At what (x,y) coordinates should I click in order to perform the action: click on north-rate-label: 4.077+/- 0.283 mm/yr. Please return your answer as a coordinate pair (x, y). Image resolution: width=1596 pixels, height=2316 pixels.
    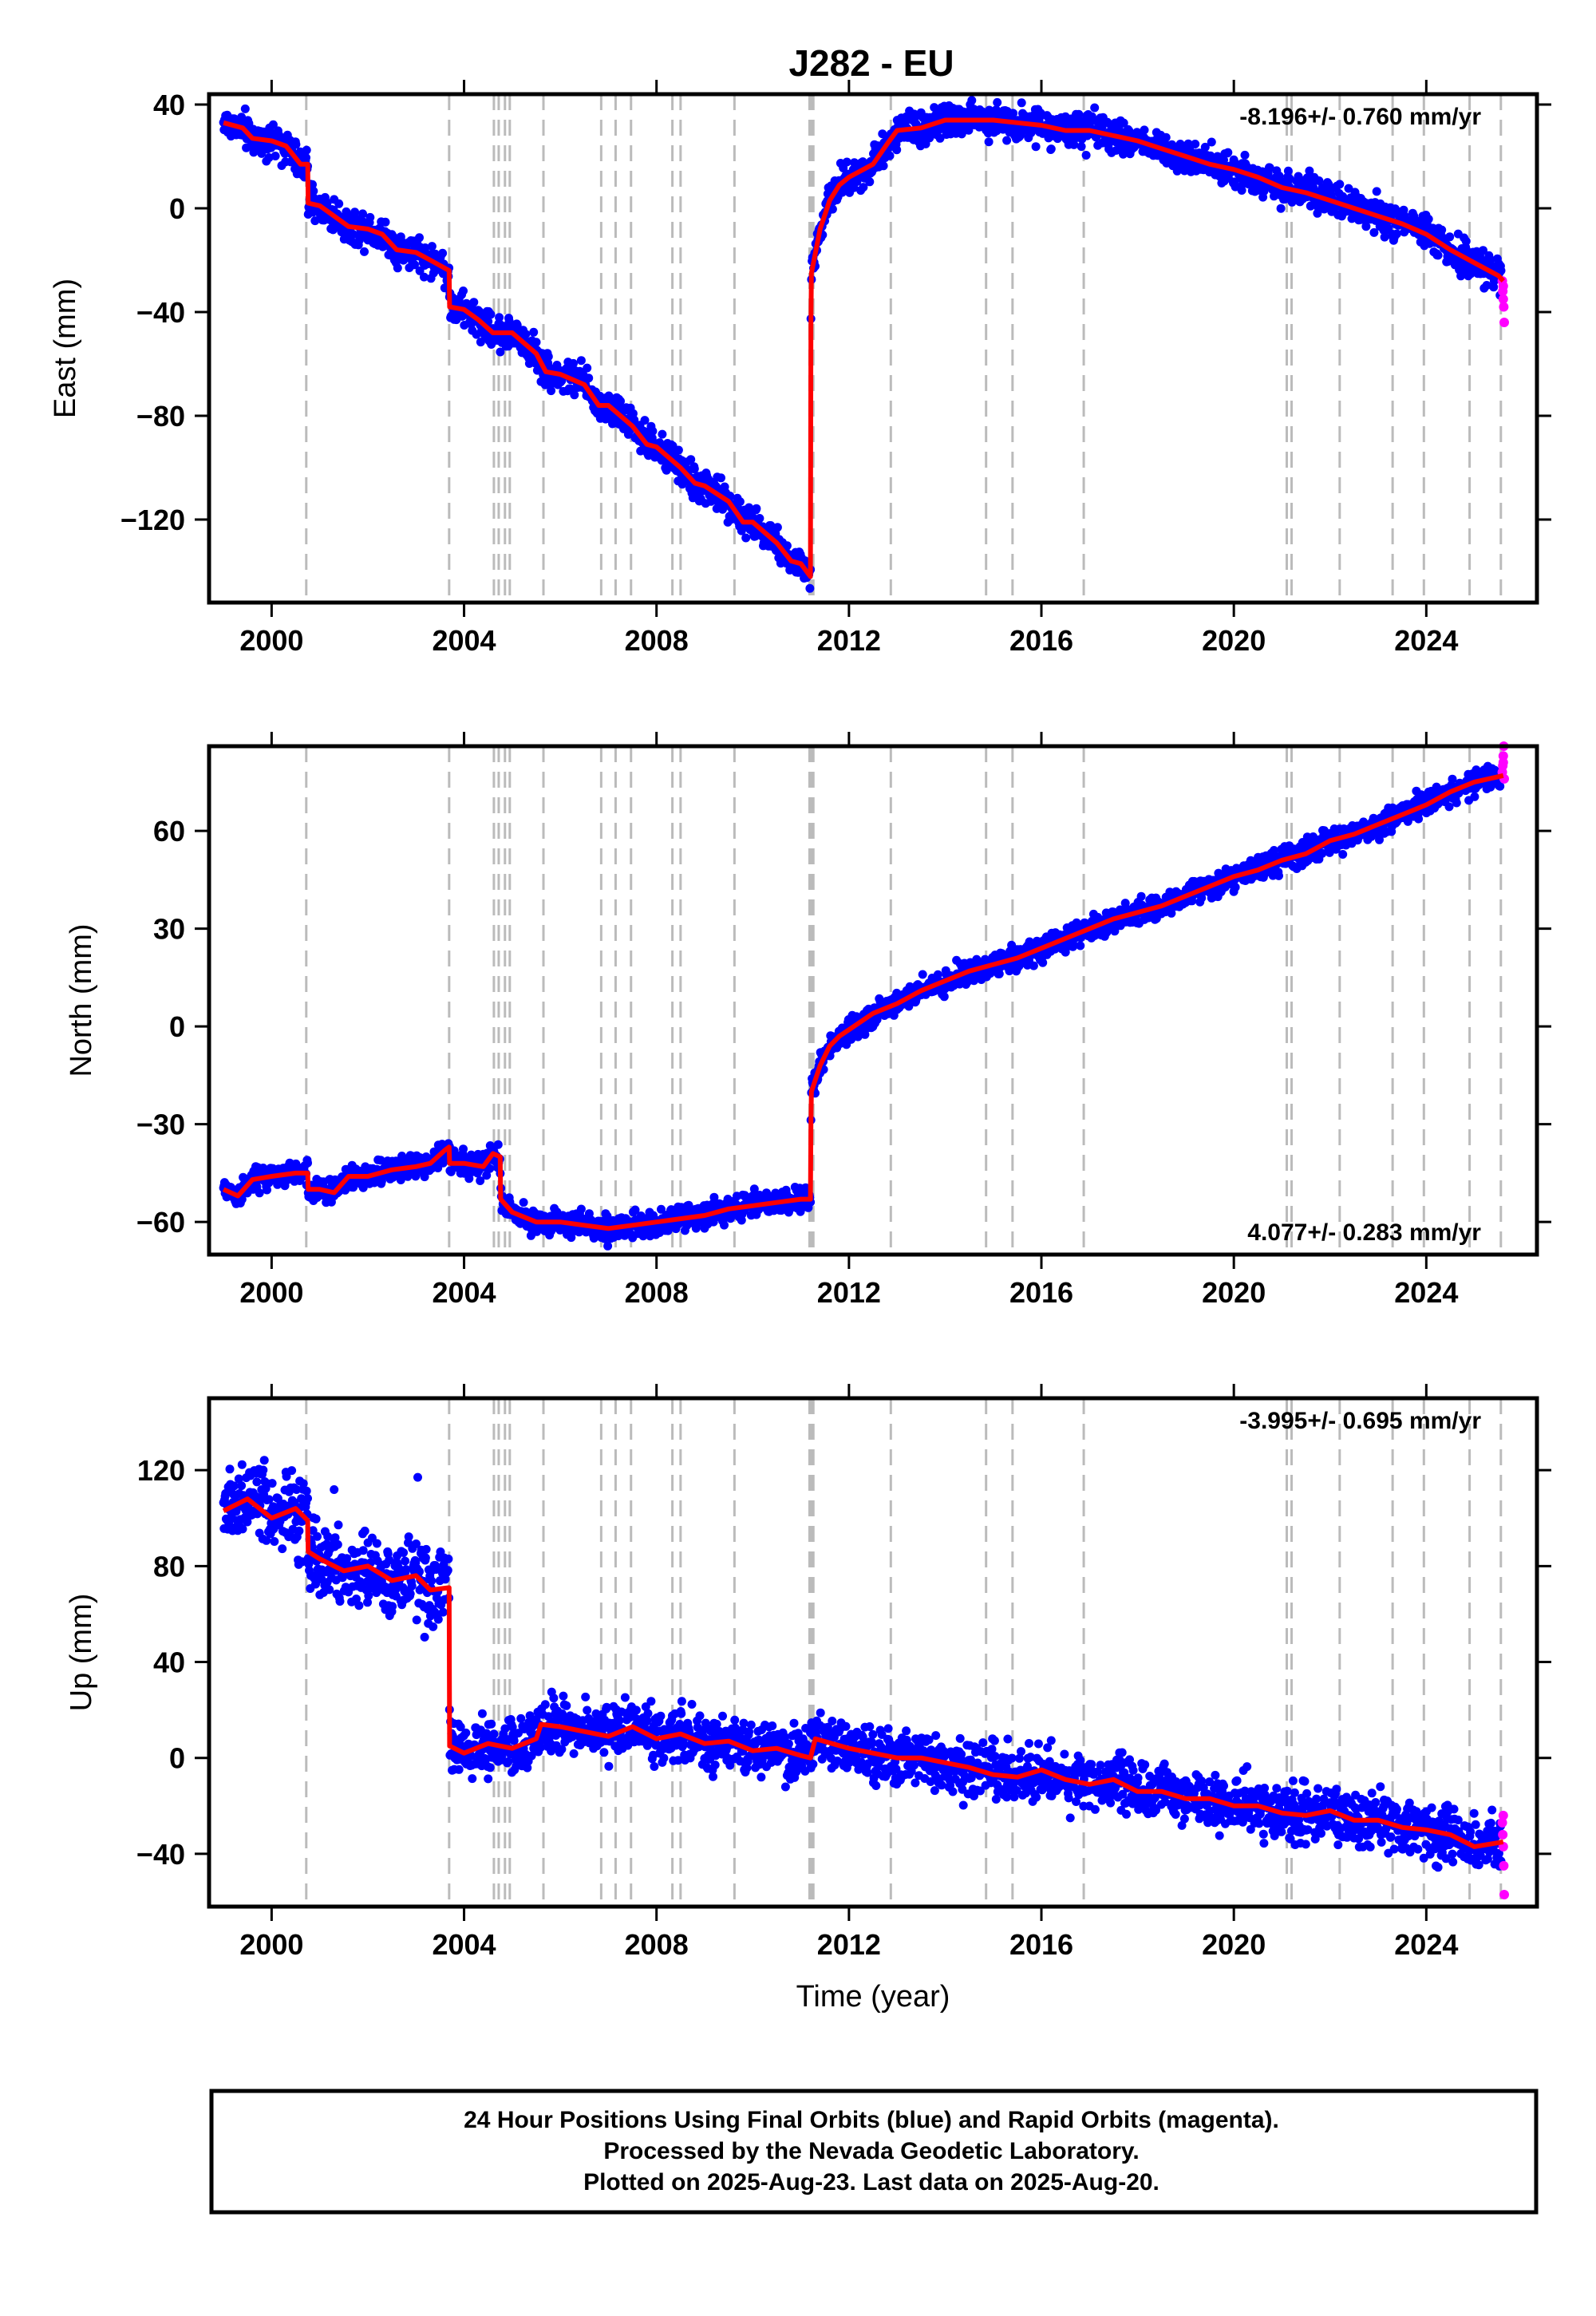
    Looking at the image, I should click on (1364, 1232).